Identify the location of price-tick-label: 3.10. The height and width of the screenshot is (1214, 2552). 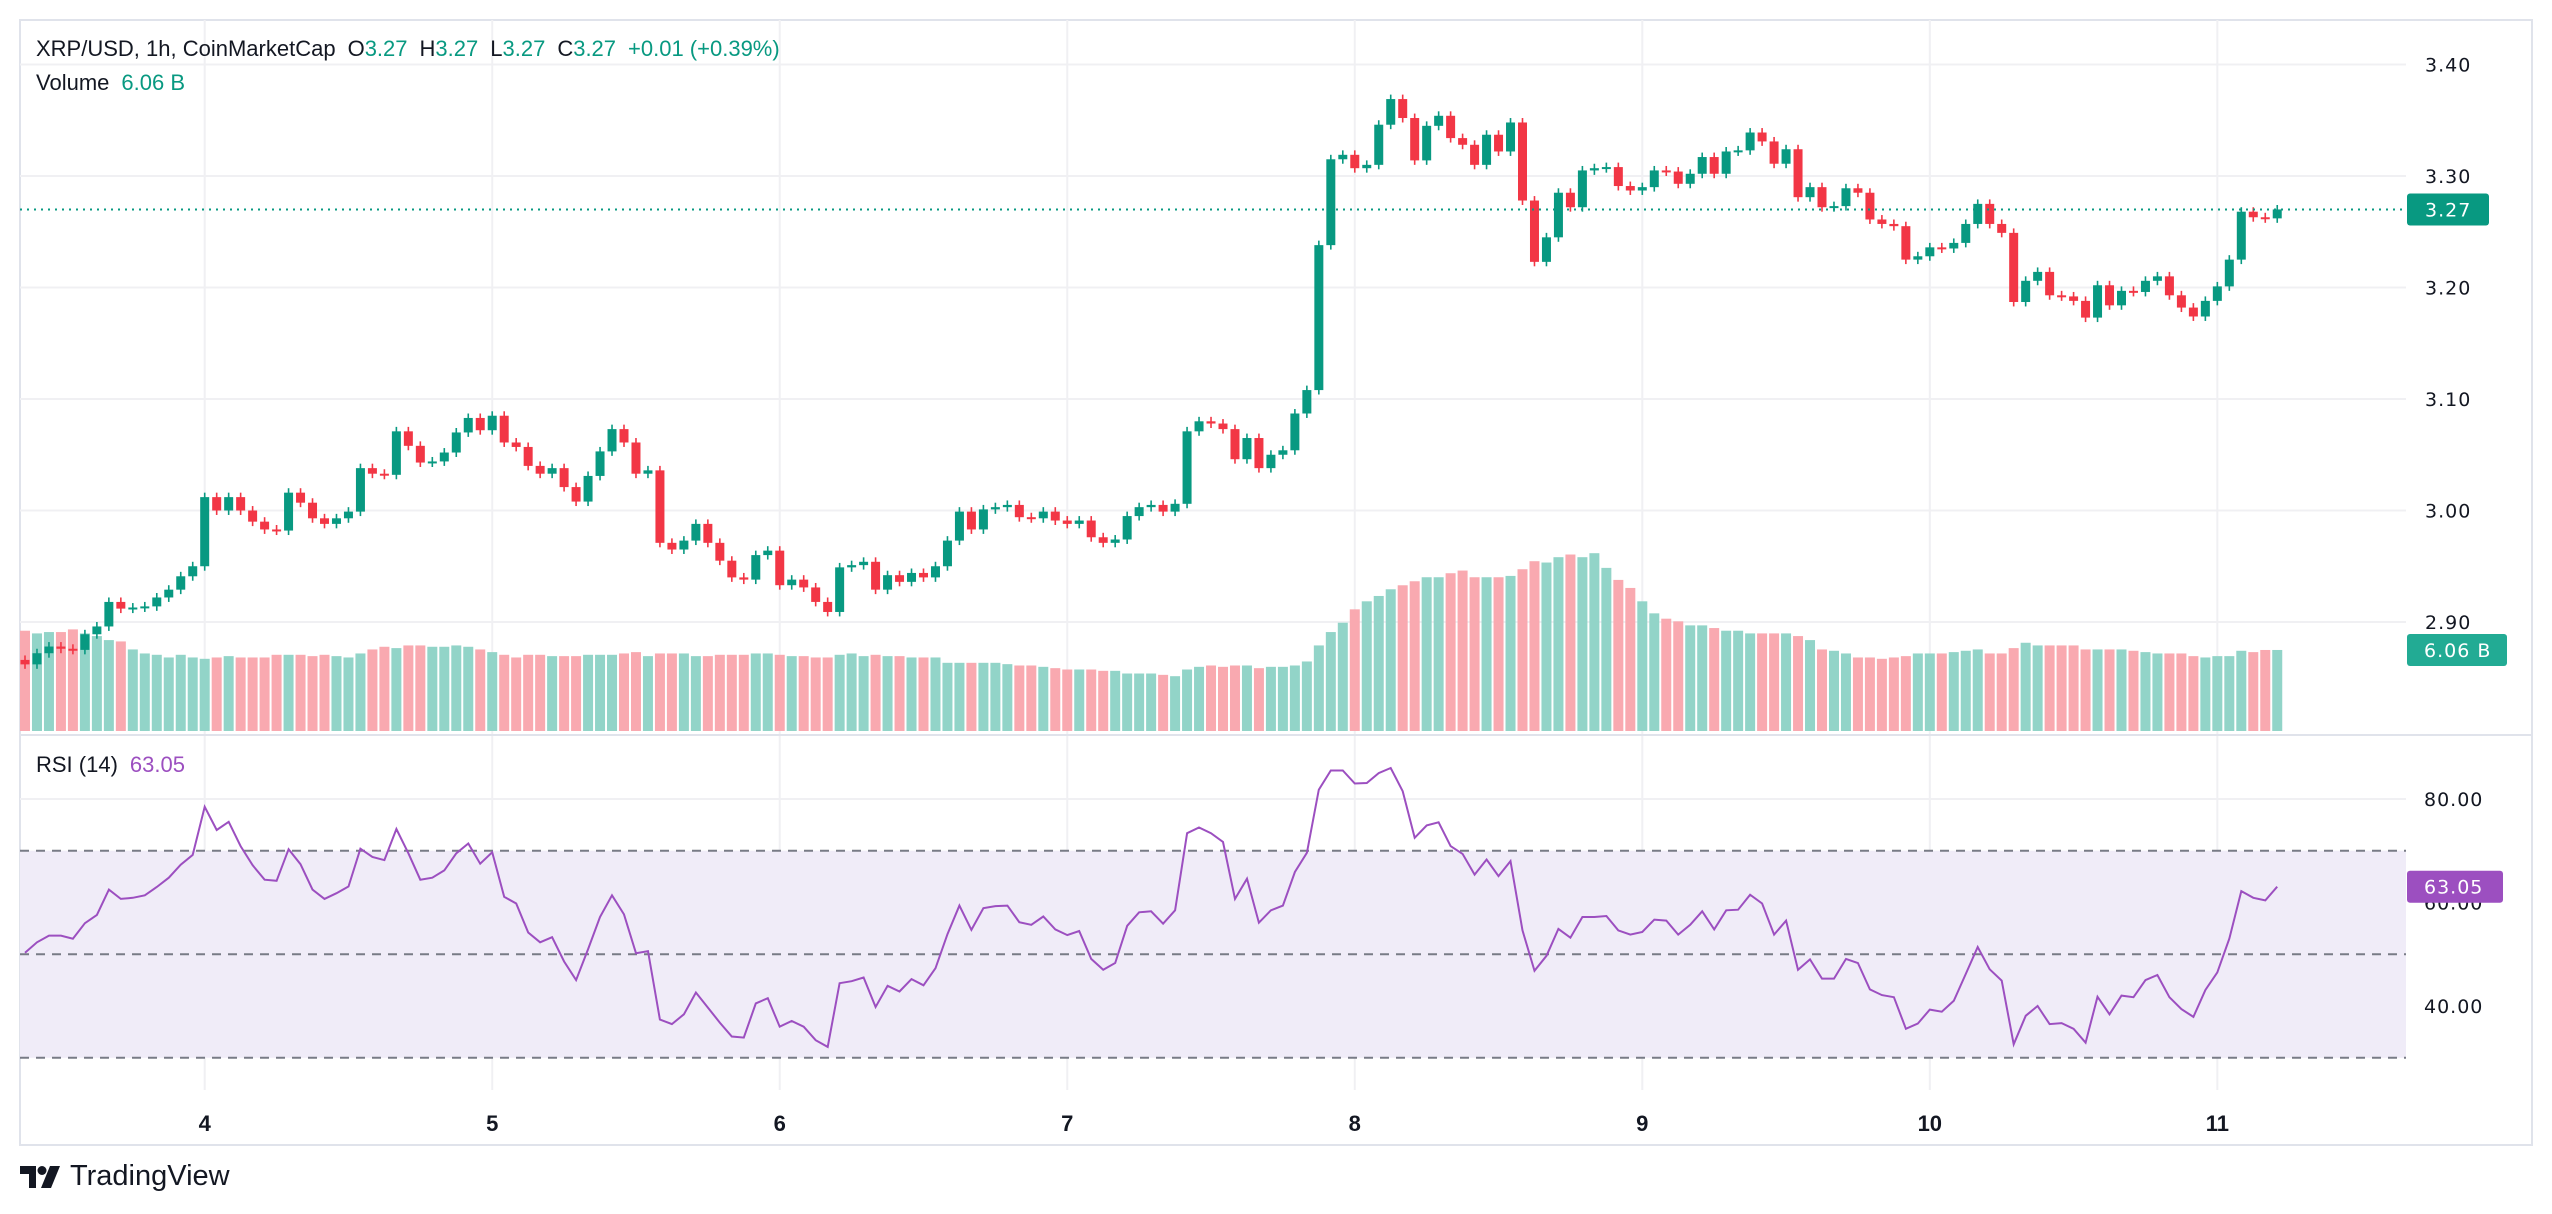
(2448, 400).